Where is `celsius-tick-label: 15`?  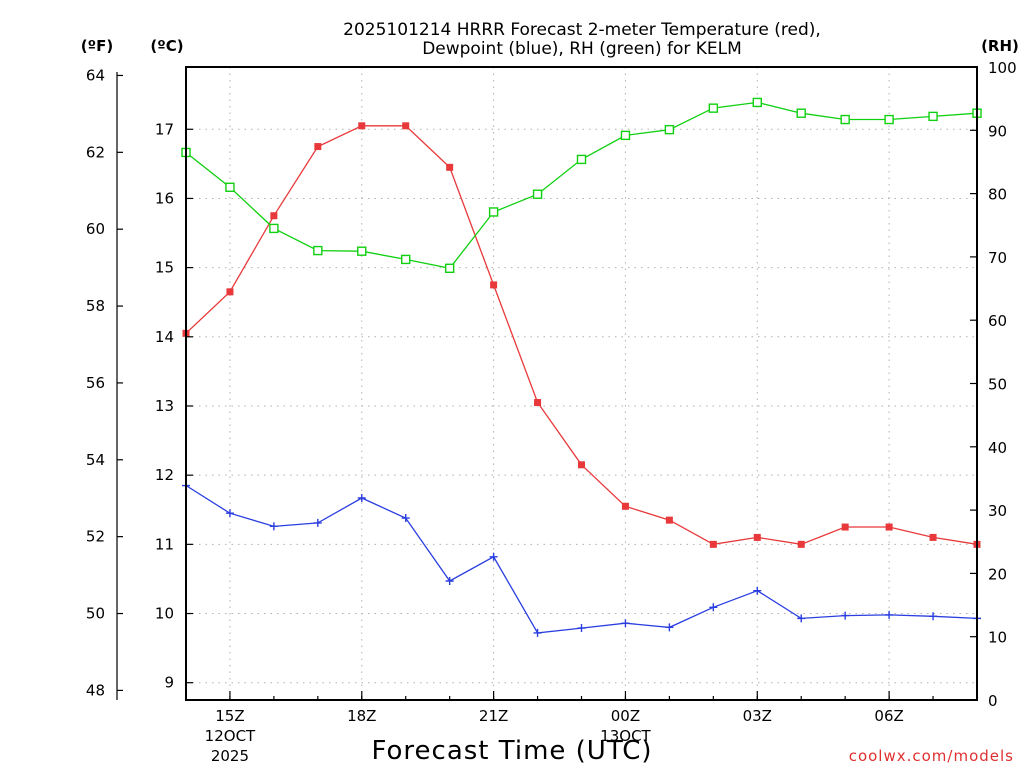 celsius-tick-label: 15 is located at coordinates (164, 268).